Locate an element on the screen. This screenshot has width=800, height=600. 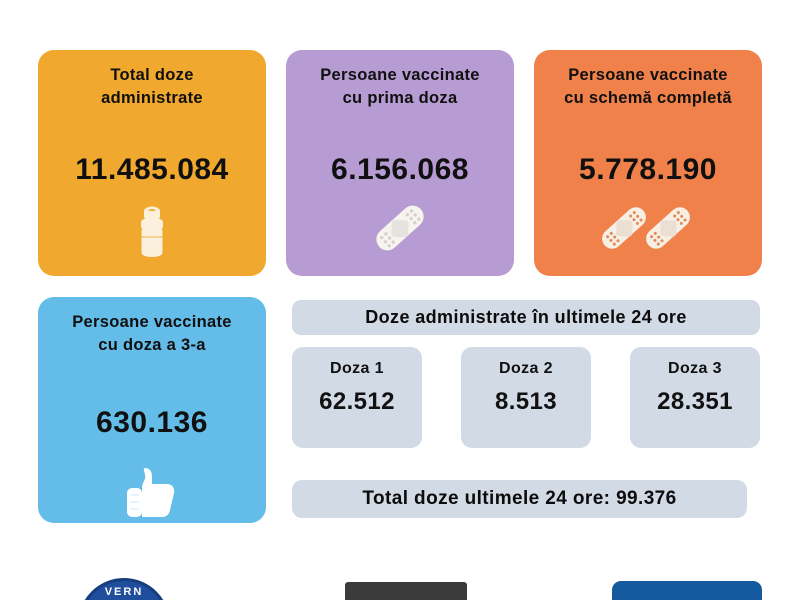
dose-box-2: Doza 2 8.513 is located at coordinates (526, 397).